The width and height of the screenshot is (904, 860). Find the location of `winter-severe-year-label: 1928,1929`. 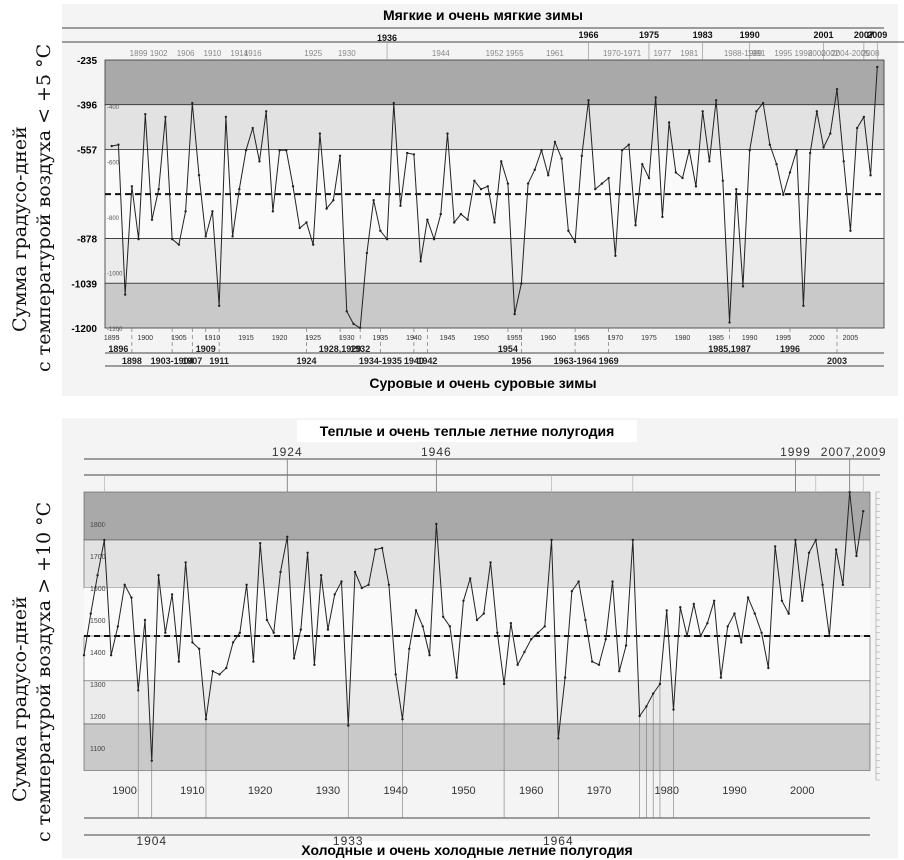

winter-severe-year-label: 1928,1929 is located at coordinates (340, 349).